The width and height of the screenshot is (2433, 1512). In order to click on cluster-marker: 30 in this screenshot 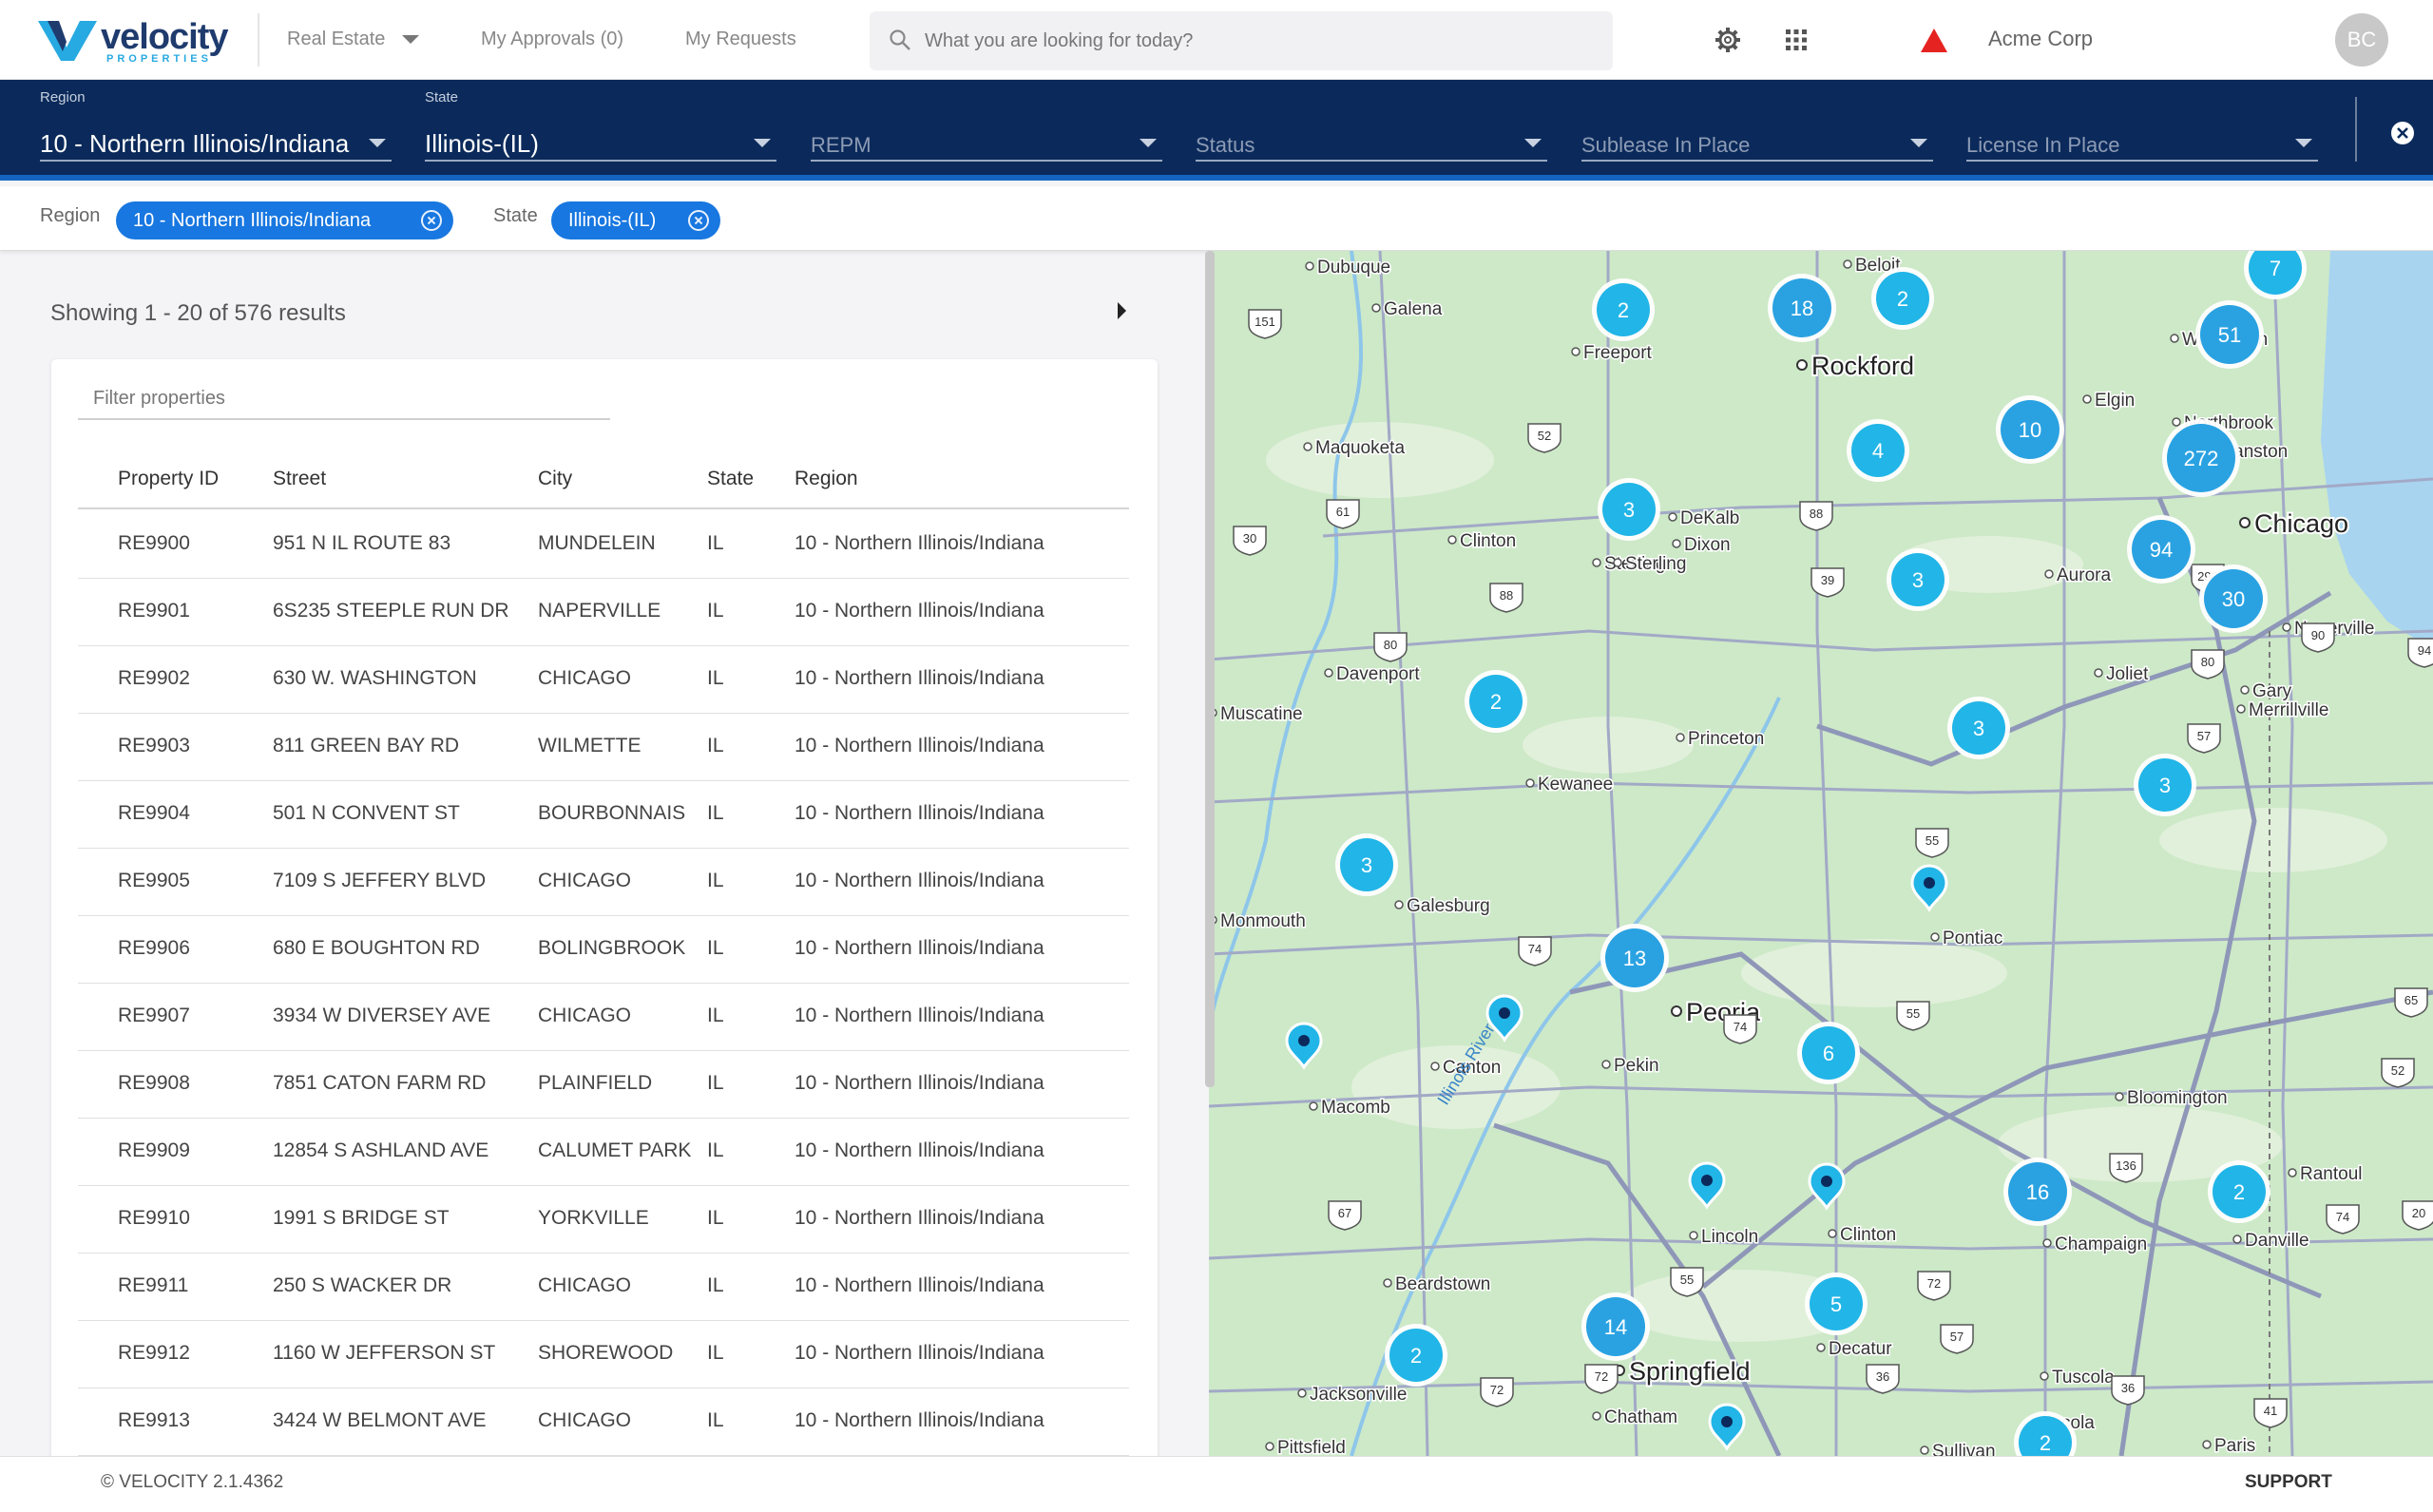, I will do `click(2233, 599)`.